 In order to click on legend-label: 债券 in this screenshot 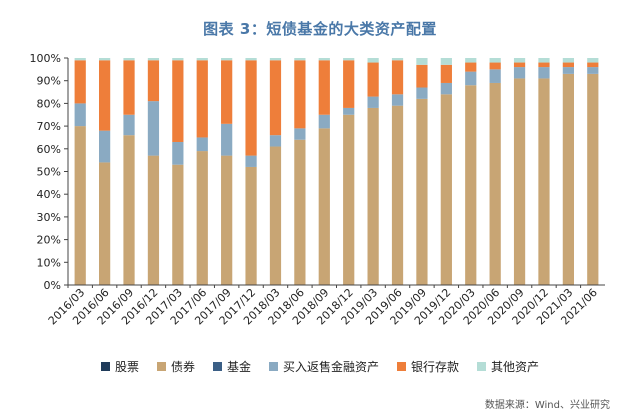, I will do `click(182, 367)`.